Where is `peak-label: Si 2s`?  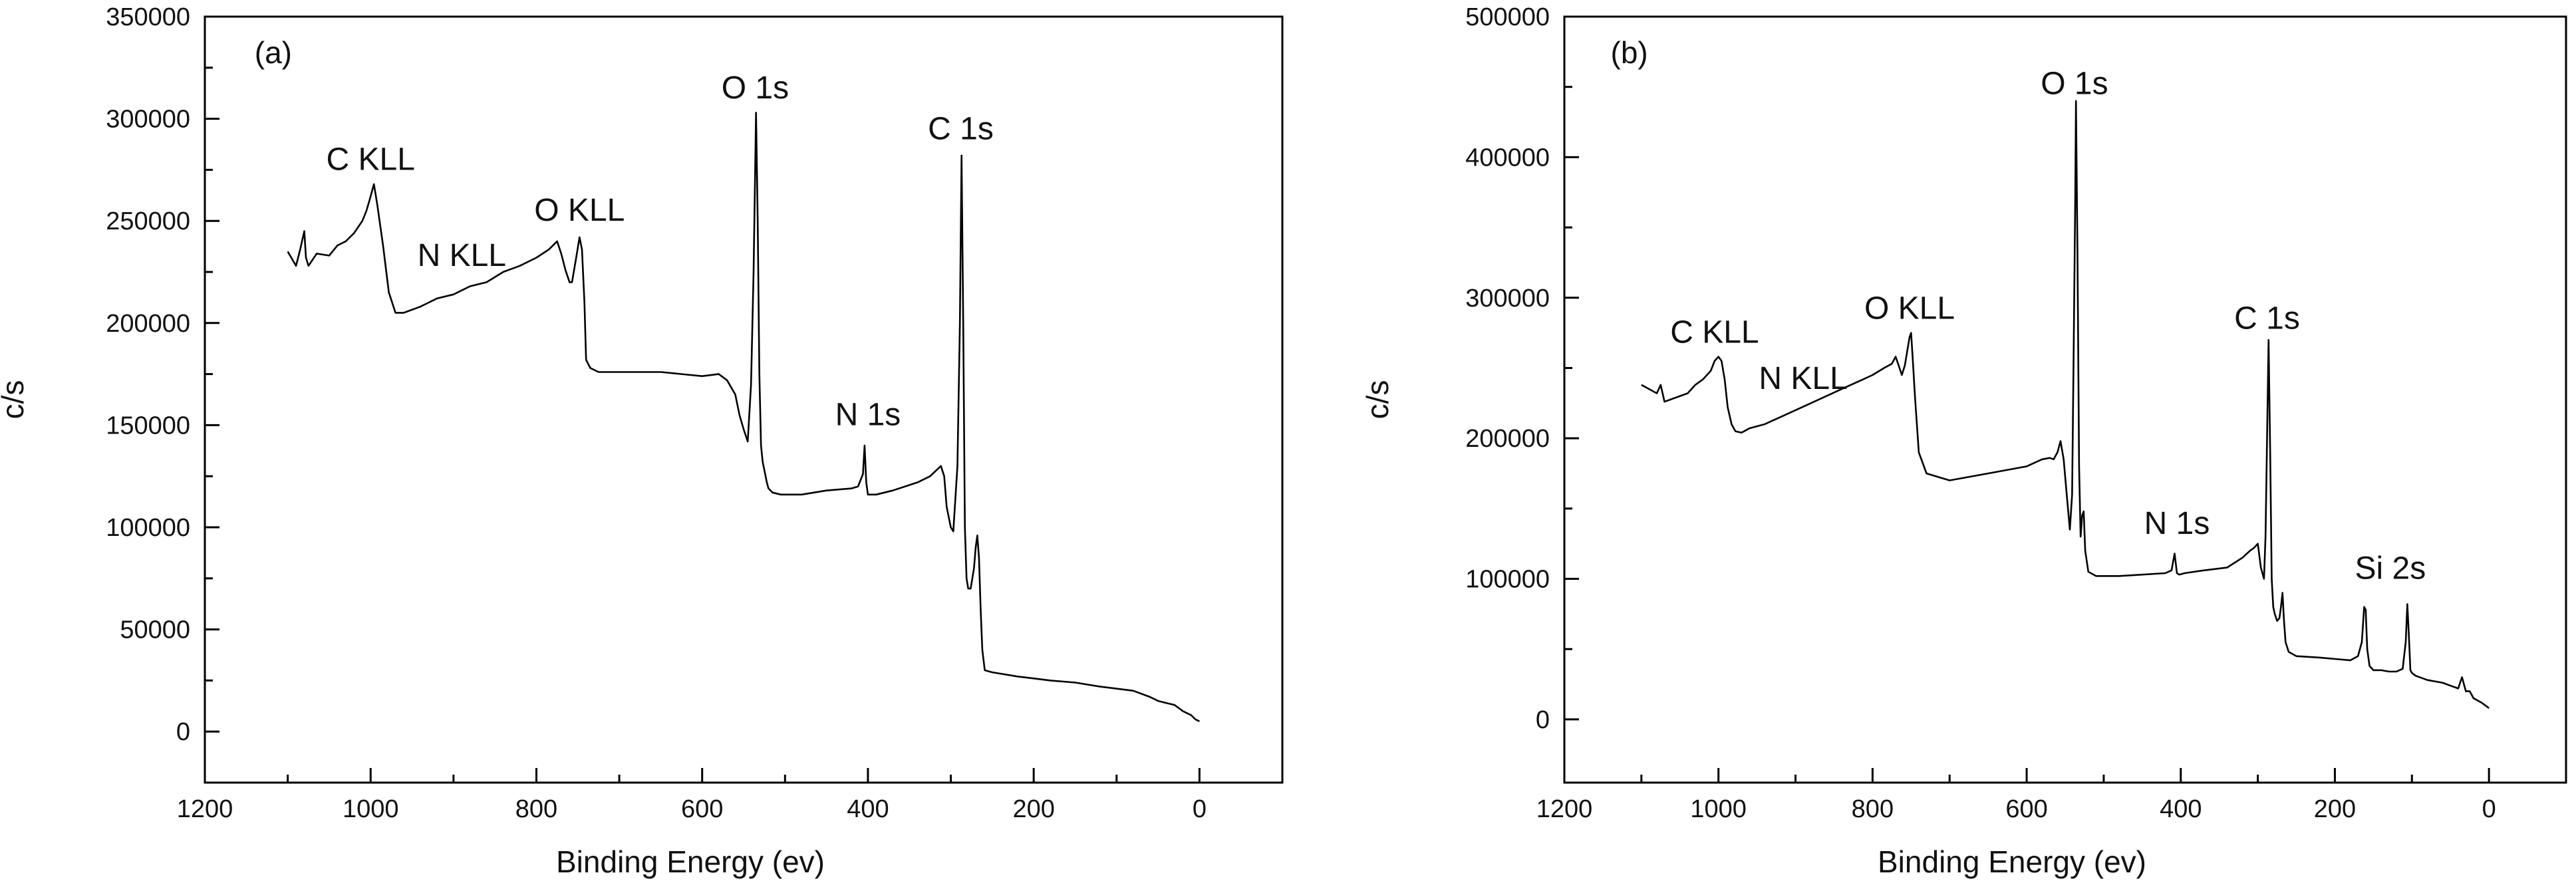
peak-label: Si 2s is located at coordinates (2390, 568).